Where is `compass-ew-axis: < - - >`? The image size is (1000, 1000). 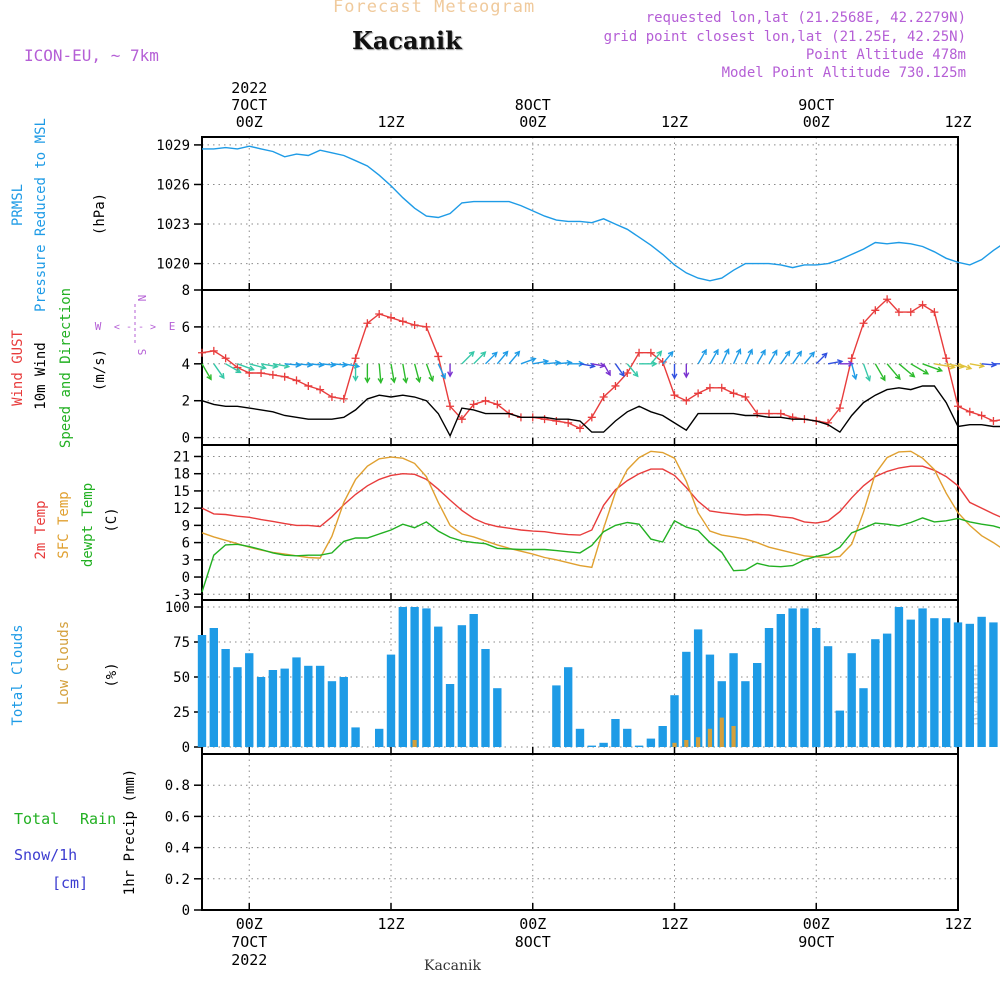
compass-ew-axis: < - - > is located at coordinates (135, 327).